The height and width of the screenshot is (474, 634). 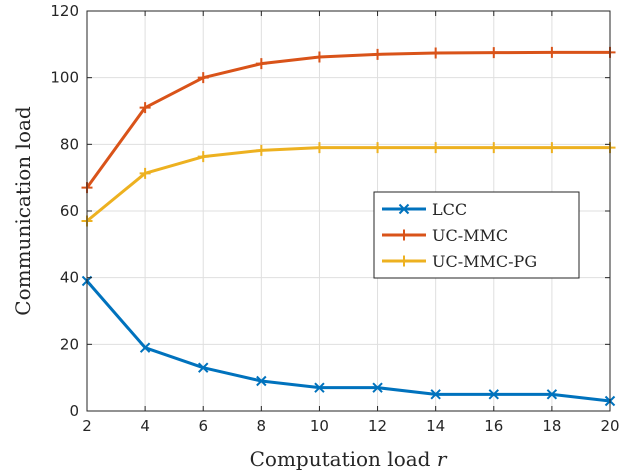 I want to click on y-tick-label: 0, so click(x=74, y=411).